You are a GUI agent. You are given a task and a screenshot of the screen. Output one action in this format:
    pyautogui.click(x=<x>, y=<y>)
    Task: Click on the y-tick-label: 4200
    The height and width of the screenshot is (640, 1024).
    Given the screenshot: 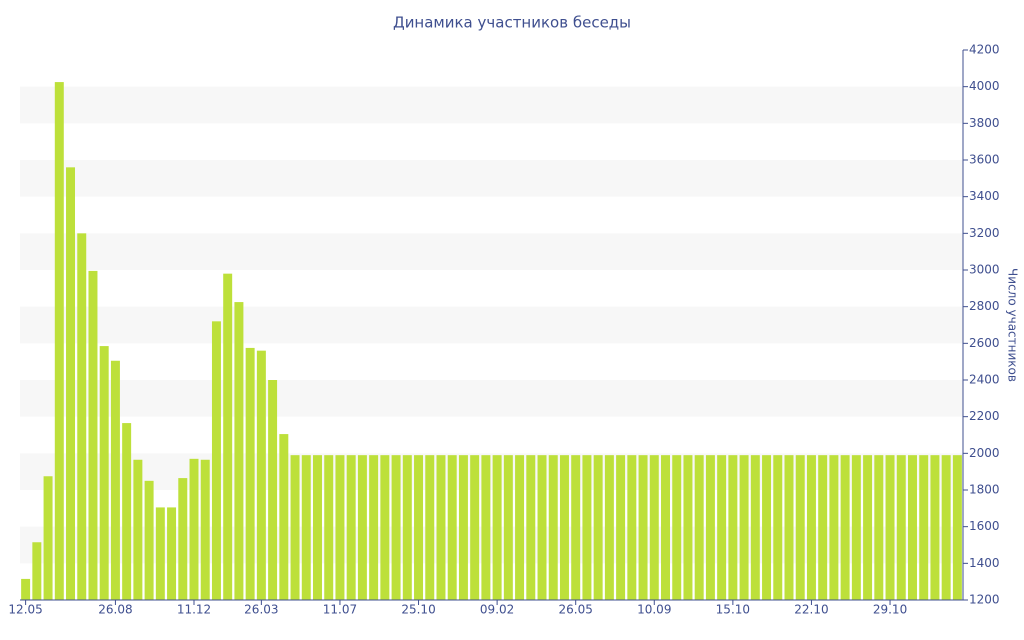 What is the action you would take?
    pyautogui.click(x=984, y=50)
    